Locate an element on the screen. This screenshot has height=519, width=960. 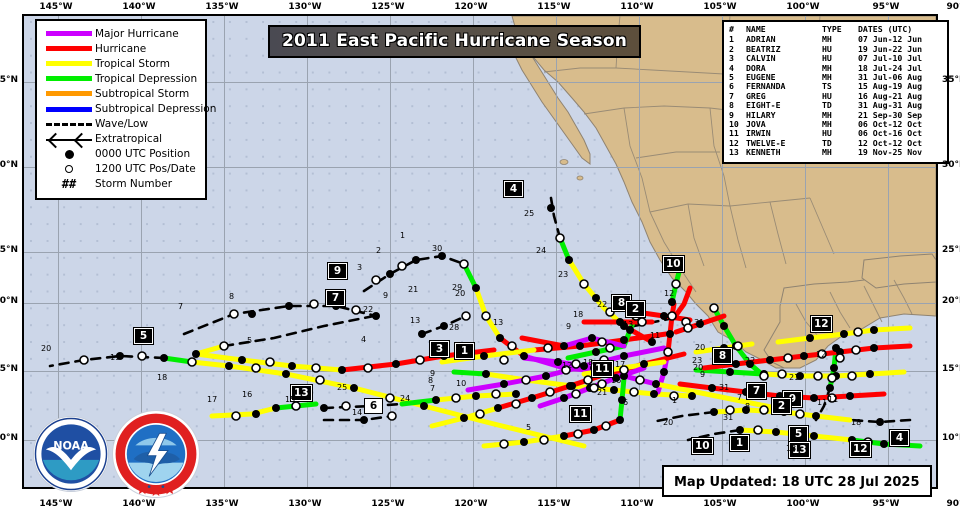
map-updated-box: Map Updated: 18 UTC 28 Jul 2025 is located at coordinates (797, 481).